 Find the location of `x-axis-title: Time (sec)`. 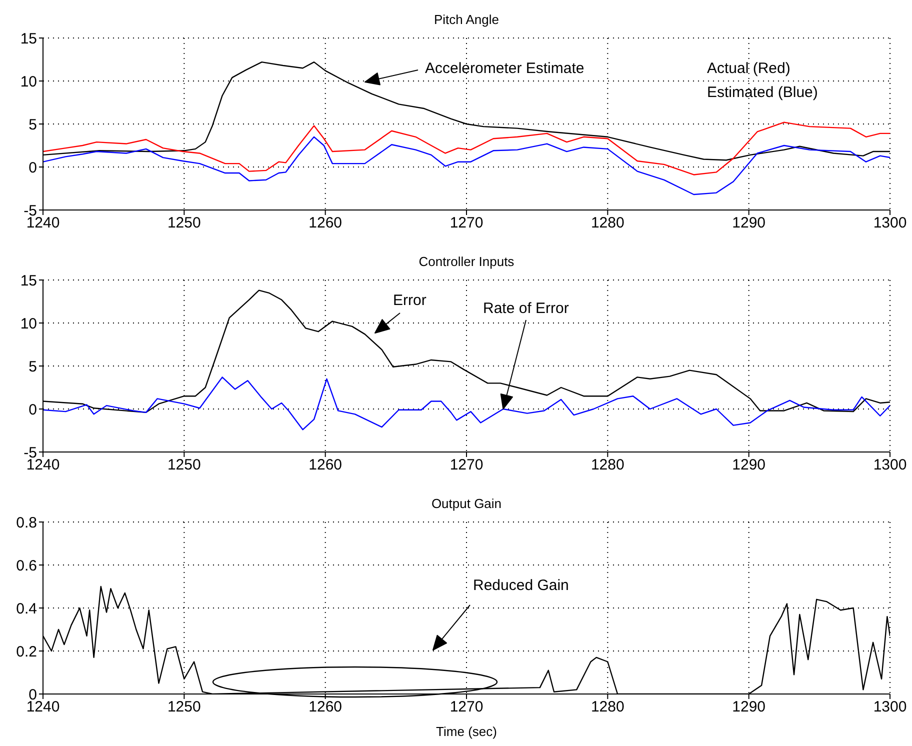

x-axis-title: Time (sec) is located at coordinates (466, 731).